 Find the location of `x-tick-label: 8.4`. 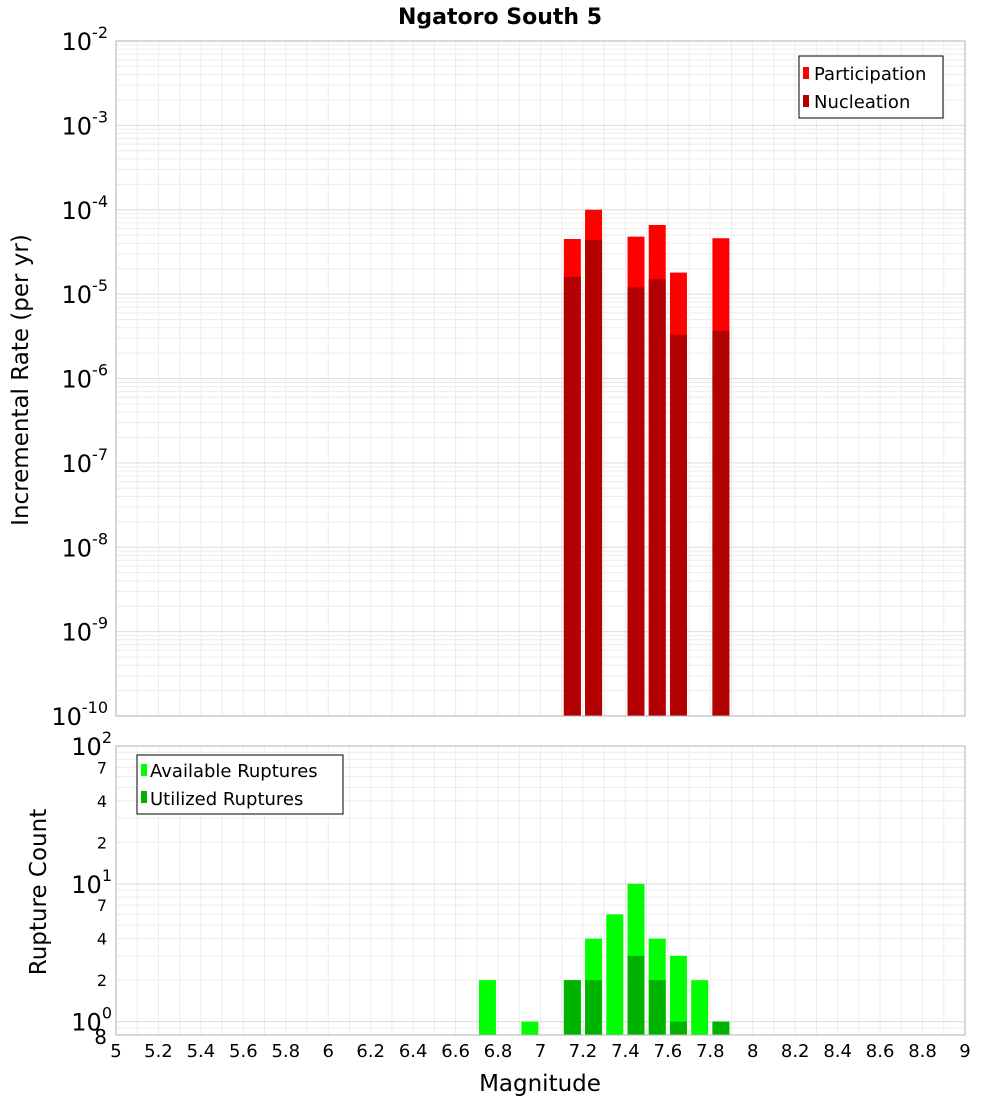

x-tick-label: 8.4 is located at coordinates (837, 1051).